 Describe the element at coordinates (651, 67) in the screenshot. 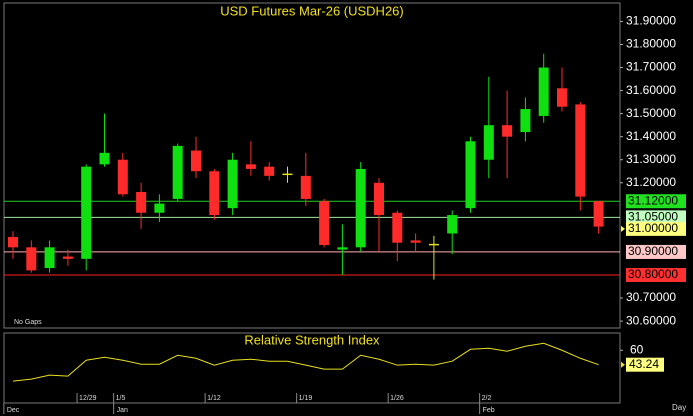

I see `y-tick-label: 31.70000` at that location.